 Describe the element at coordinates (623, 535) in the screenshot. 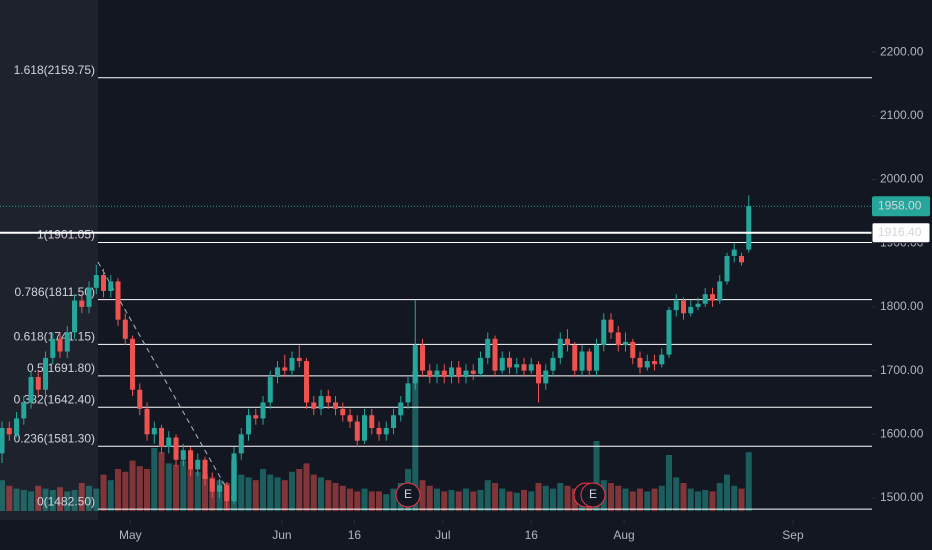

I see `x-tick-label: Aug` at that location.